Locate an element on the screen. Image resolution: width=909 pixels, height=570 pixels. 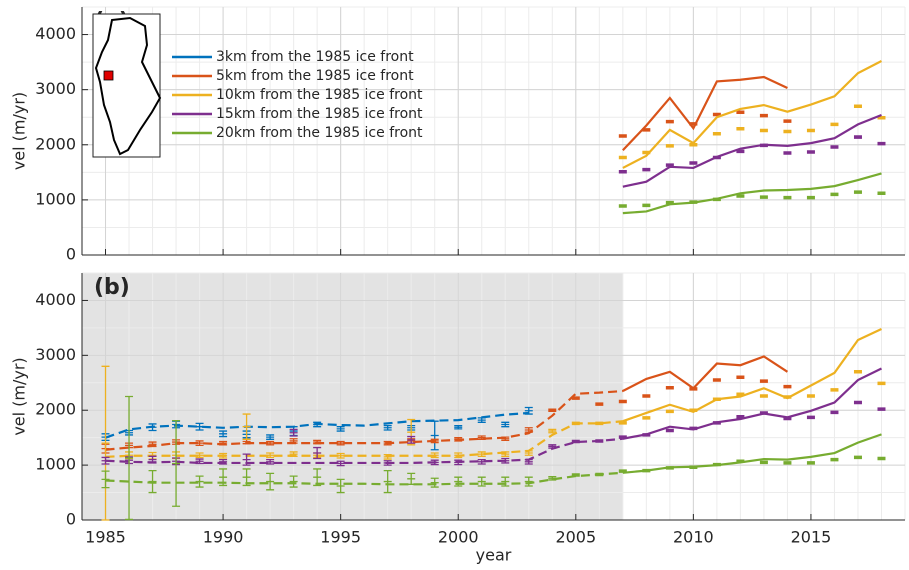
y-tick-label: 3000 is located at coordinates (55, 354).